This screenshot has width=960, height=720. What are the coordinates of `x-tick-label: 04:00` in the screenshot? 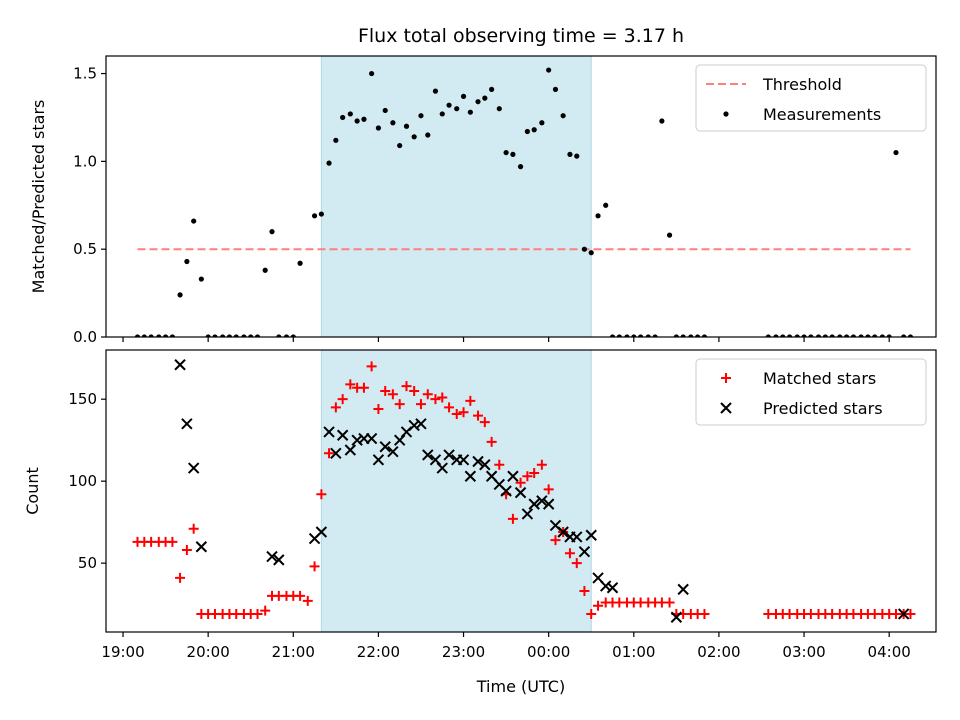 It's located at (889, 652).